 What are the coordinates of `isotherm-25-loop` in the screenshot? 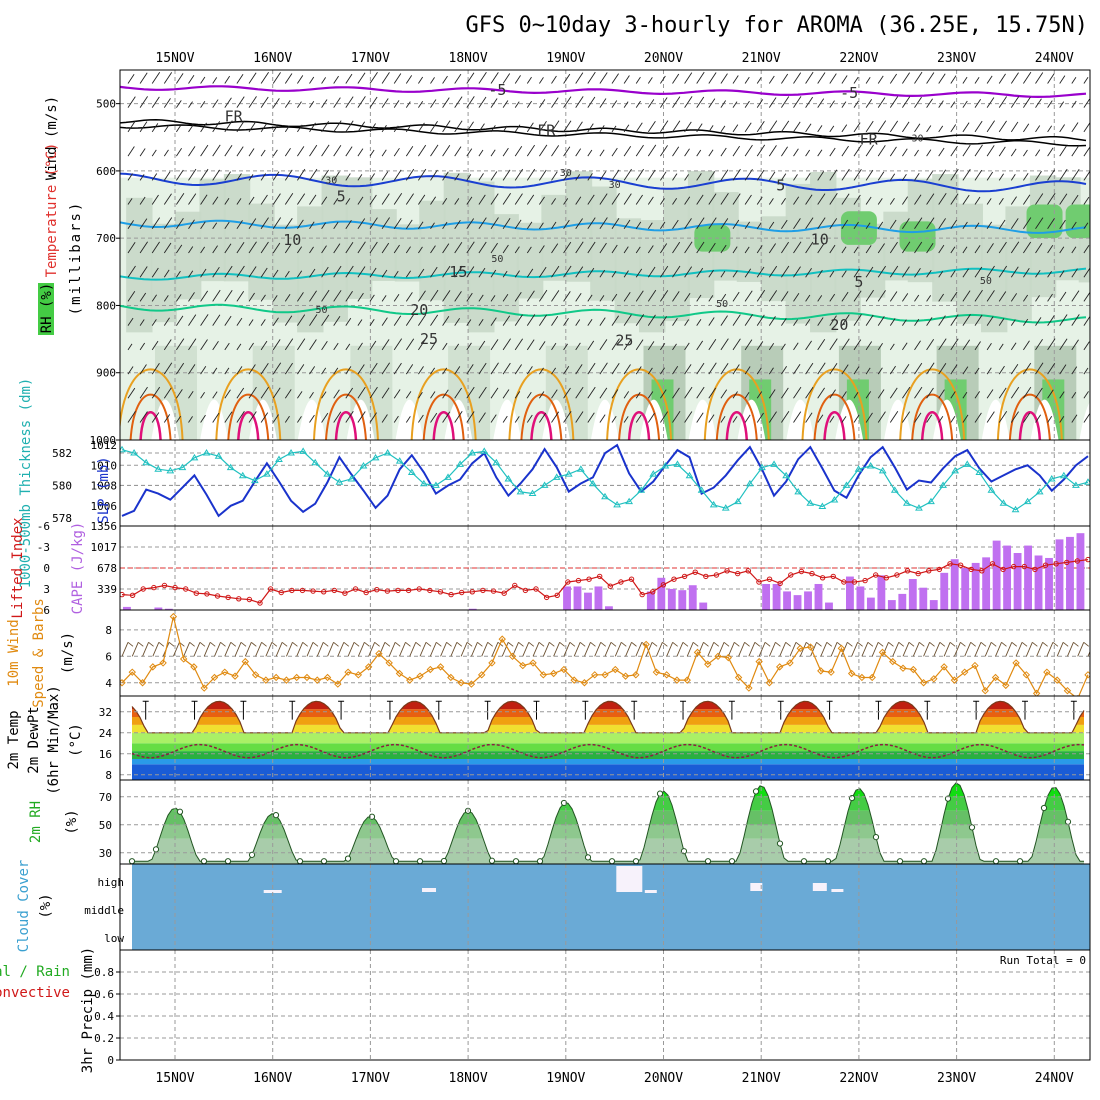 It's located at (736, 404).